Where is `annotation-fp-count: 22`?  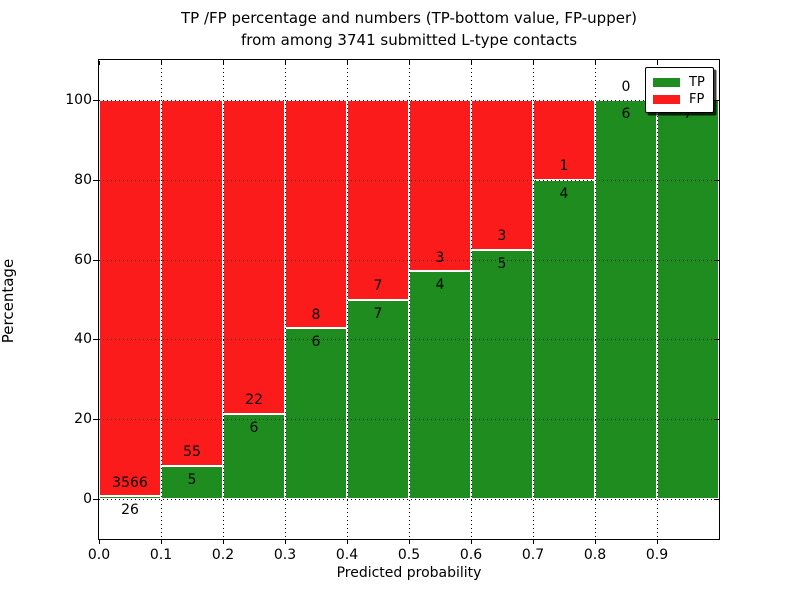
annotation-fp-count: 22 is located at coordinates (254, 400).